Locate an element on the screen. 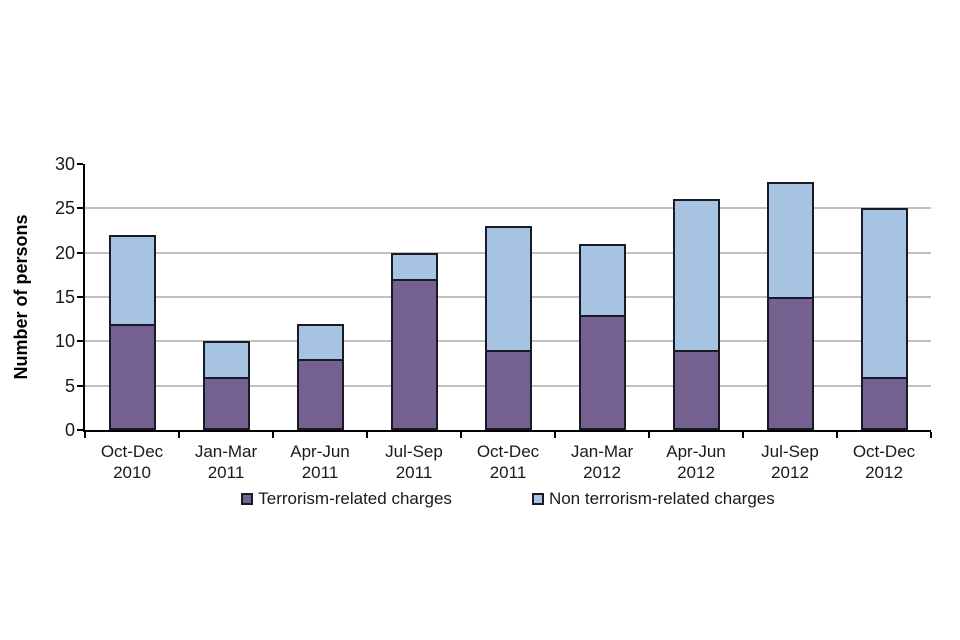  x-axis-label: Jan-Mar 2012 is located at coordinates (602, 462).